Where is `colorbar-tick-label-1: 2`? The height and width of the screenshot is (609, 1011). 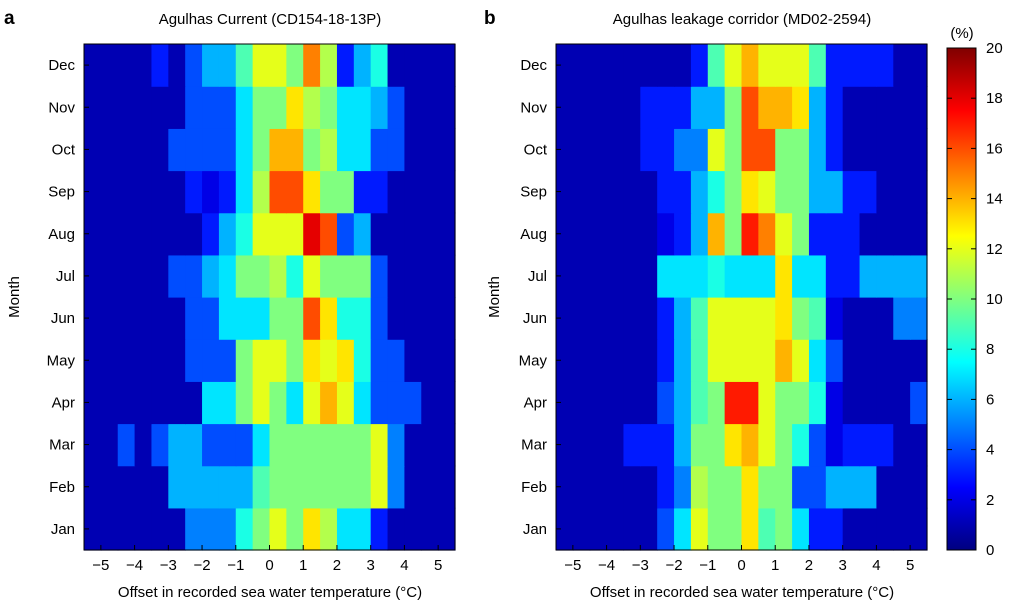
colorbar-tick-label-1: 2 is located at coordinates (990, 500).